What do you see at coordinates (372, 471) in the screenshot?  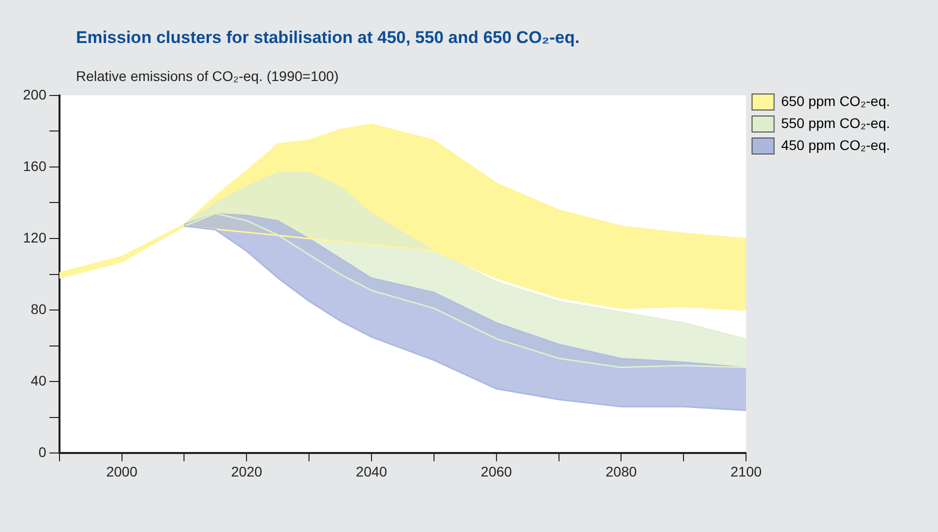 I see `x-tick-label: 2040` at bounding box center [372, 471].